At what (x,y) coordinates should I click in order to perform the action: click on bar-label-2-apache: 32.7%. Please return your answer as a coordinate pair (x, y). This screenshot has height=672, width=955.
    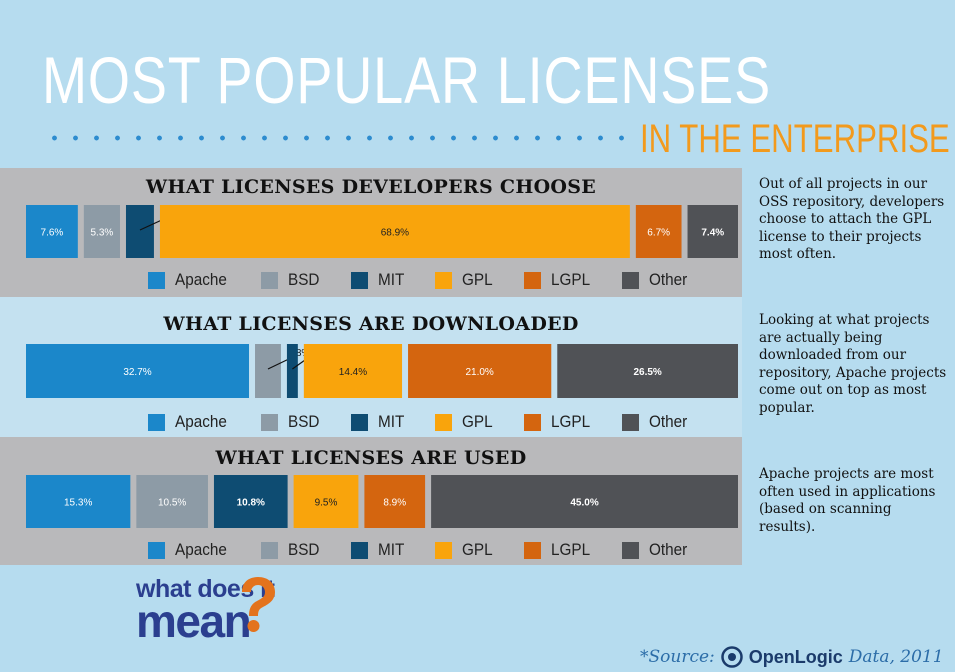
    Looking at the image, I should click on (137, 372).